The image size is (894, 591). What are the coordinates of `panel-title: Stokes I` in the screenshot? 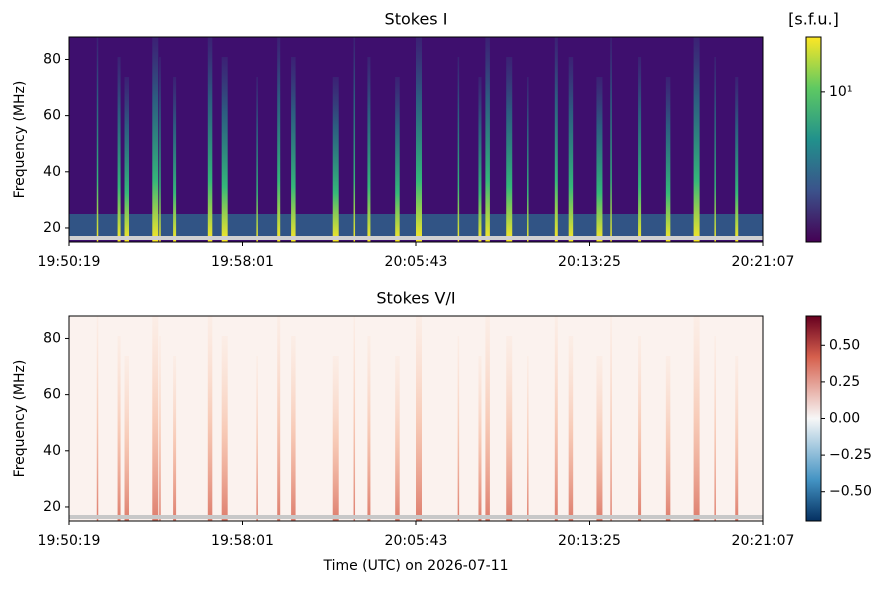 It's located at (416, 19).